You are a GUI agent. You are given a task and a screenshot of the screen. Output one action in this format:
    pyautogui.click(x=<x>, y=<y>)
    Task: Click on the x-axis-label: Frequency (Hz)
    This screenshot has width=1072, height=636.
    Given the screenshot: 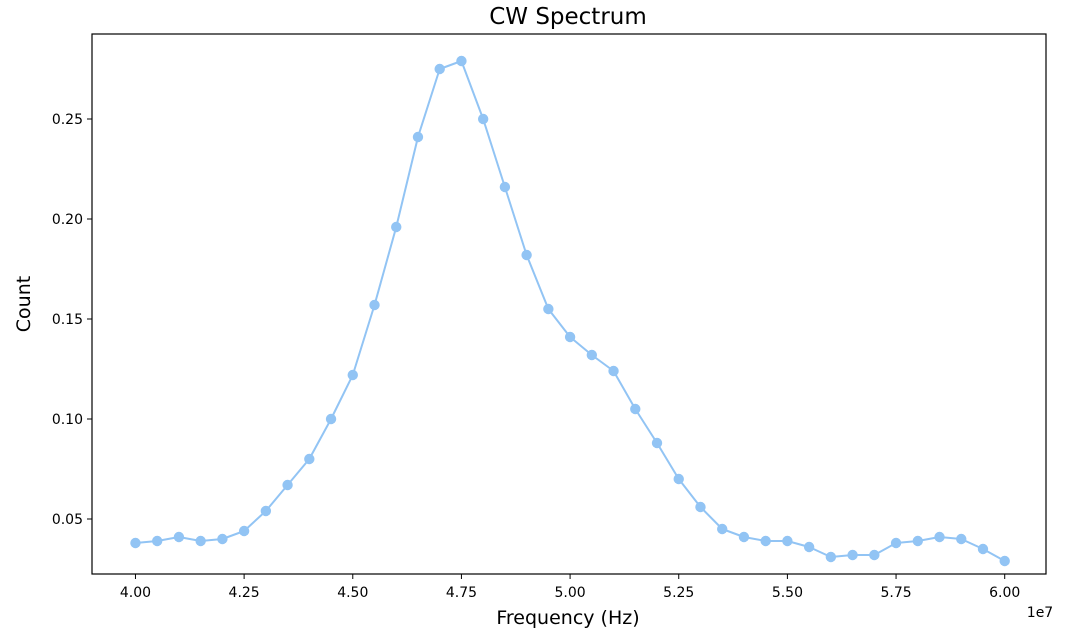 What is the action you would take?
    pyautogui.click(x=567, y=618)
    